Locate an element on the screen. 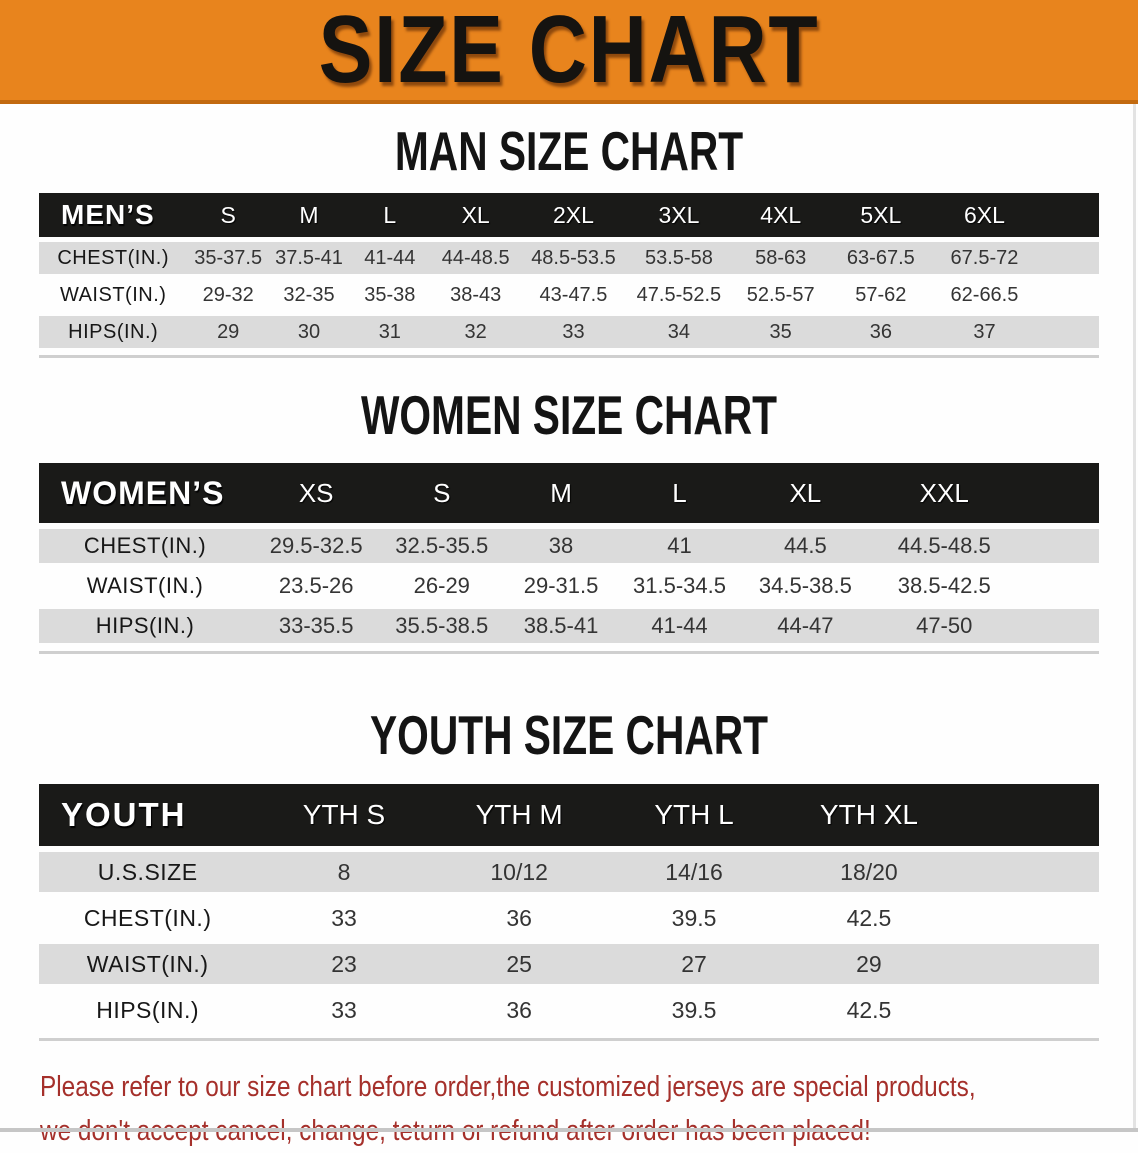  youth-column-header-yth-xl: YTH XL is located at coordinates (869, 815).